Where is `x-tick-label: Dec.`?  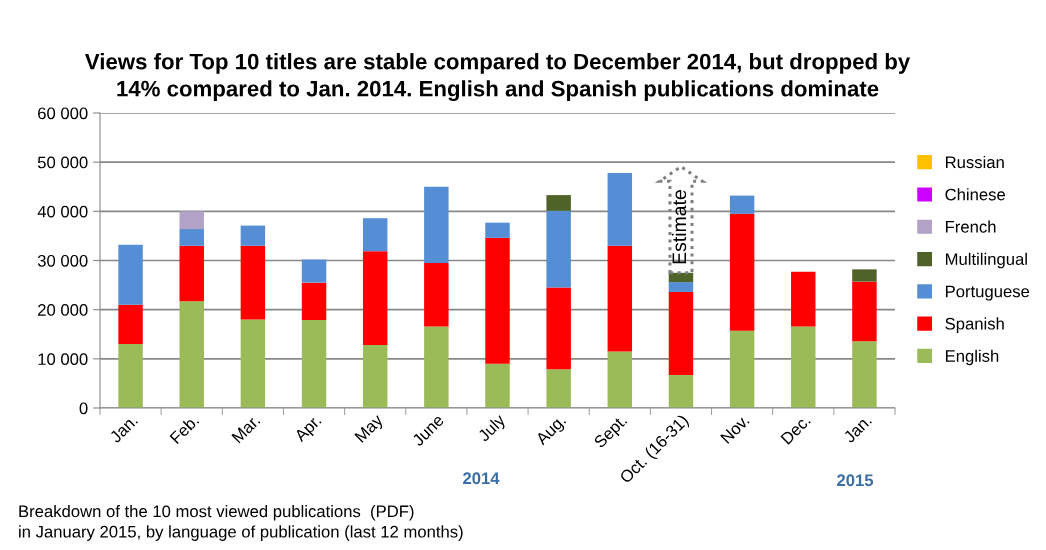 x-tick-label: Dec. is located at coordinates (795, 429).